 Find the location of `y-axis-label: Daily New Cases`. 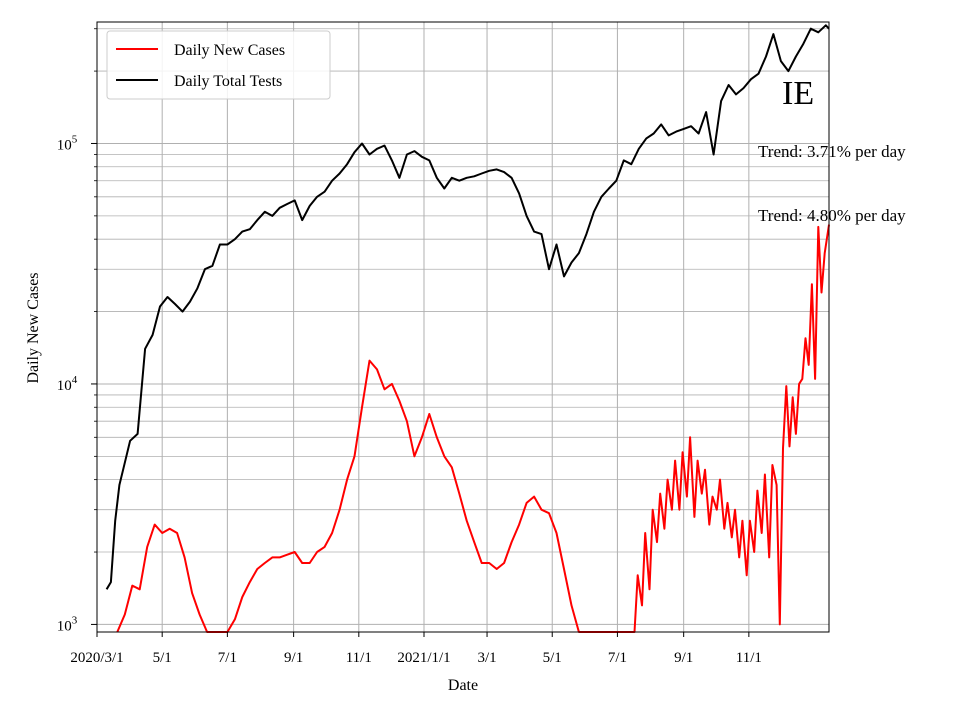

y-axis-label: Daily New Cases is located at coordinates (33, 327).